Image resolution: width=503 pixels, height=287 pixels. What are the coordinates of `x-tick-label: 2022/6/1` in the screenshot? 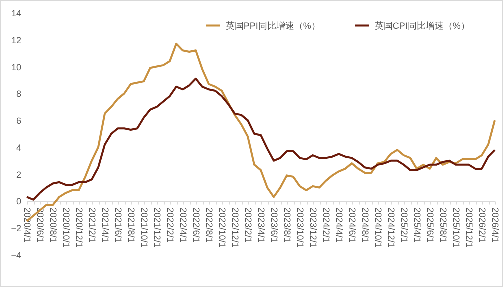 It's located at (197, 225).